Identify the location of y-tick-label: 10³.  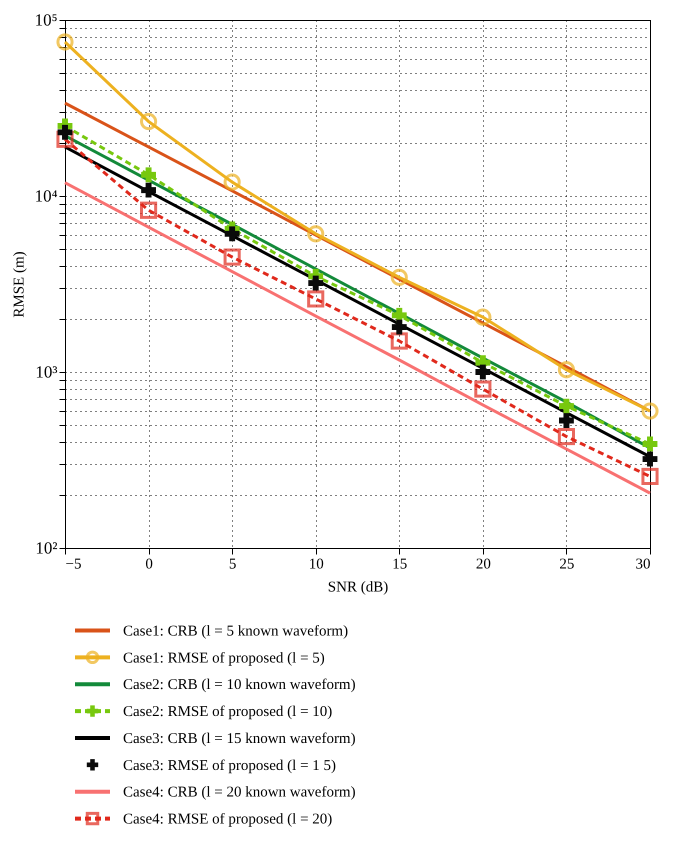
(46, 372).